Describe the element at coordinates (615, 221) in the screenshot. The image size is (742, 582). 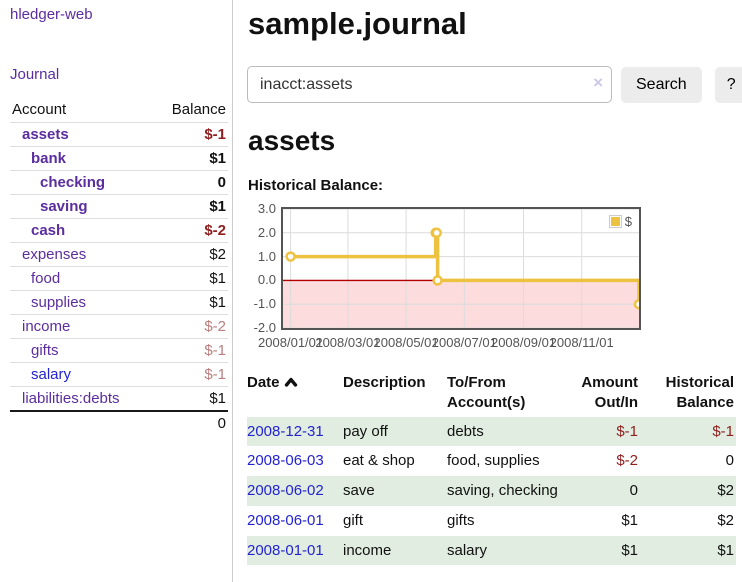
I see `legend-swatch-icon` at that location.